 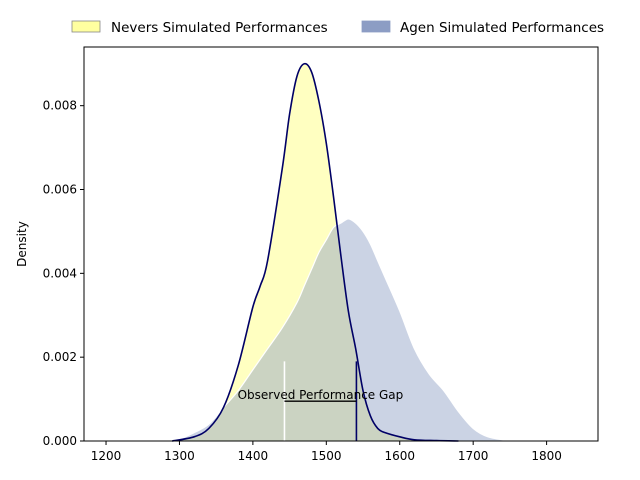 I want to click on x-tick-label: 1200, so click(x=106, y=456).